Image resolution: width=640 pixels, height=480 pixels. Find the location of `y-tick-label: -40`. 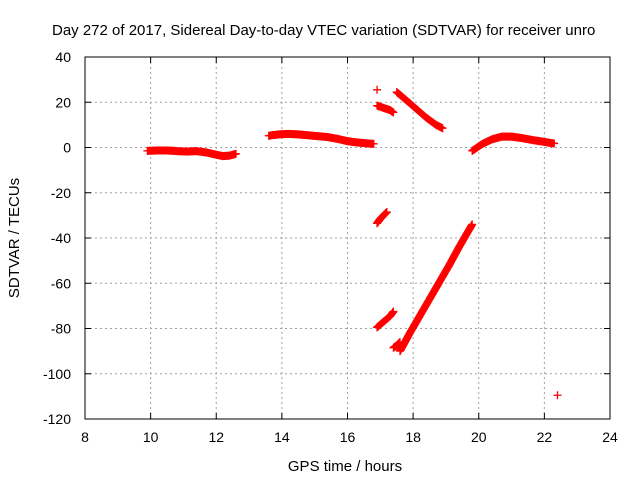

y-tick-label: -40 is located at coordinates (61, 238).